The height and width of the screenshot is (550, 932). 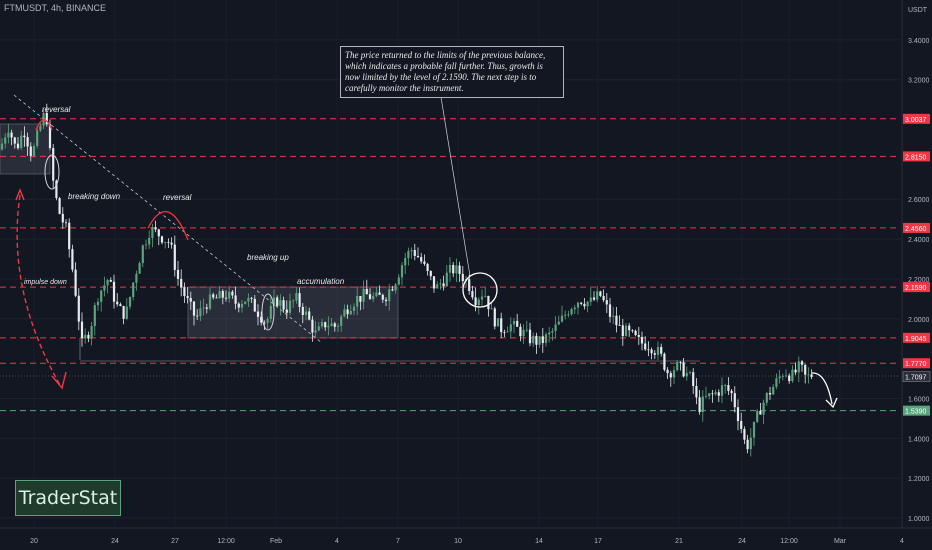 What do you see at coordinates (919, 479) in the screenshot?
I see `y-tick-label: 1.2000` at bounding box center [919, 479].